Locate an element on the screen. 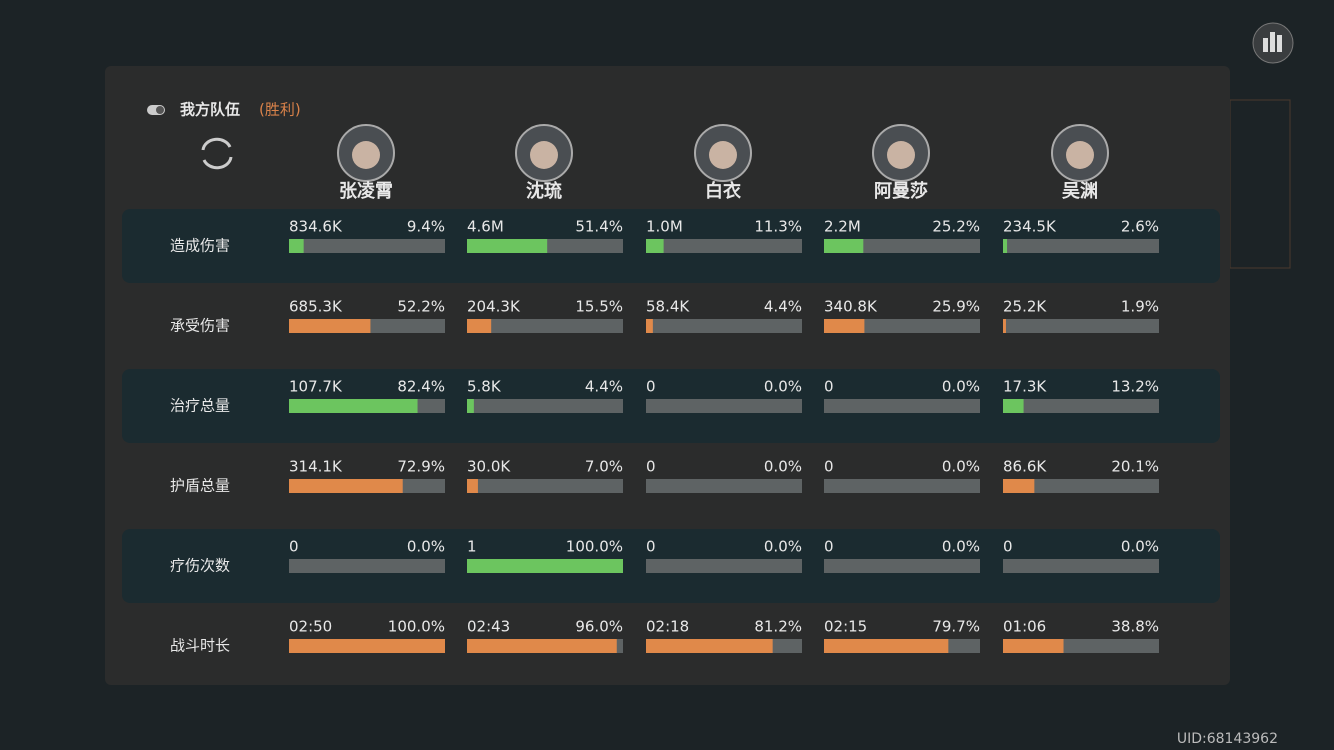 This screenshot has height=750, width=1334. row-label: 承受伤害 is located at coordinates (200, 326).